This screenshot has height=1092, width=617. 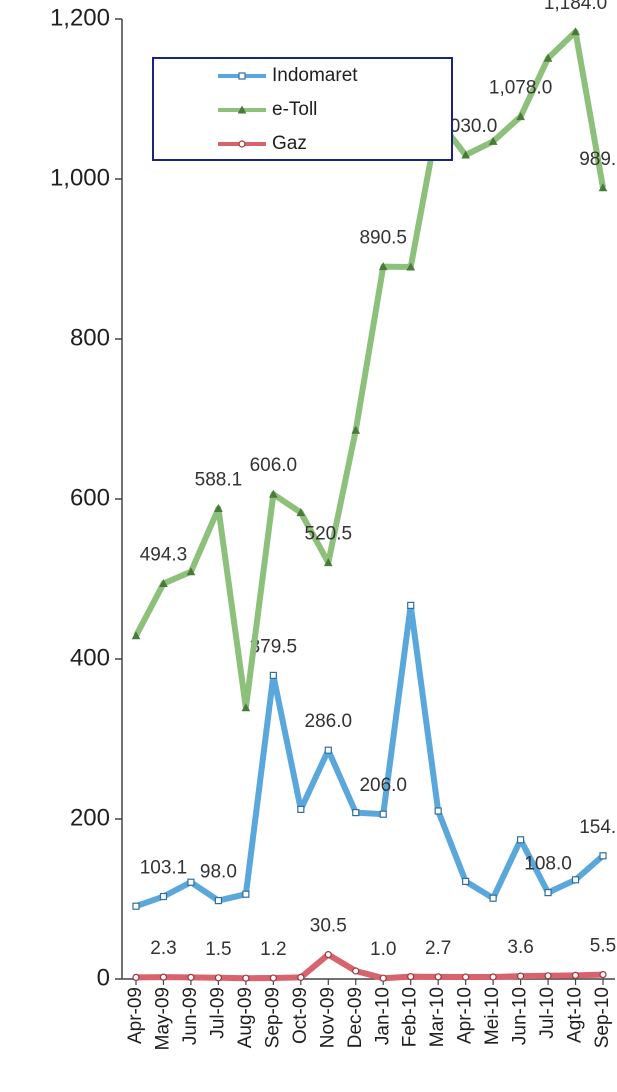 What do you see at coordinates (383, 949) in the screenshot?
I see `data-label: 1.0` at bounding box center [383, 949].